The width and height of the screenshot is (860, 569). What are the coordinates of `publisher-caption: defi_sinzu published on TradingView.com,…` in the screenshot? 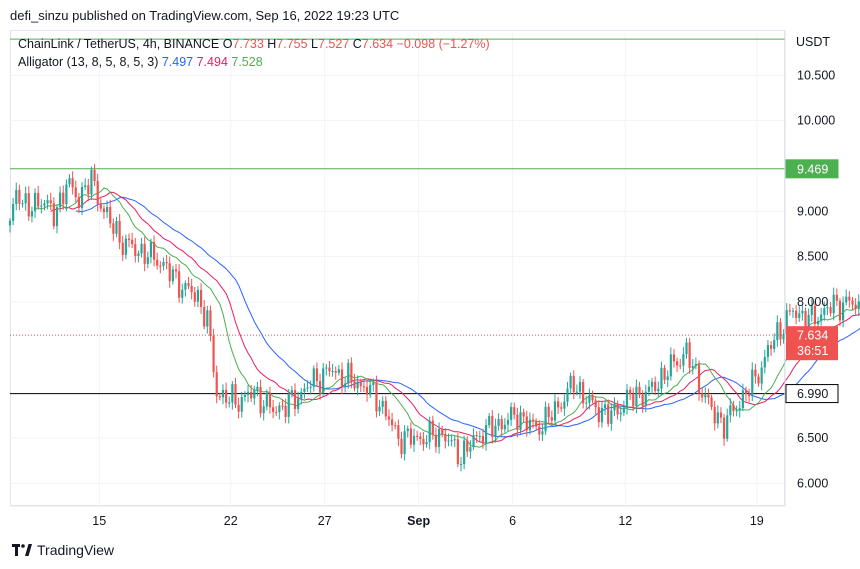 It's located at (205, 15).